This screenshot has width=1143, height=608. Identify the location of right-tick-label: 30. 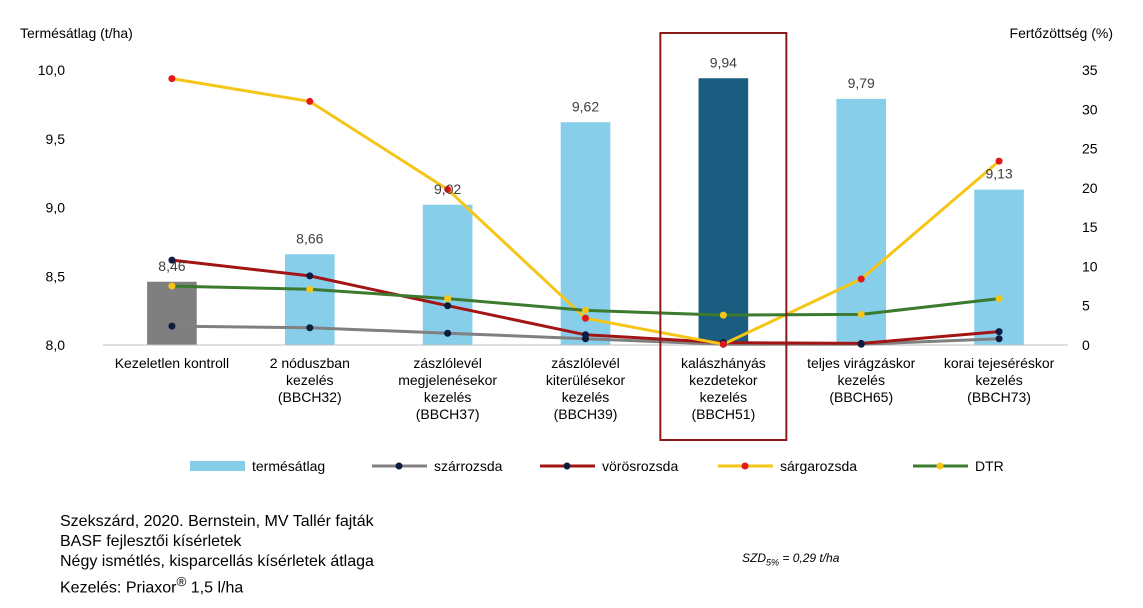
(1090, 109).